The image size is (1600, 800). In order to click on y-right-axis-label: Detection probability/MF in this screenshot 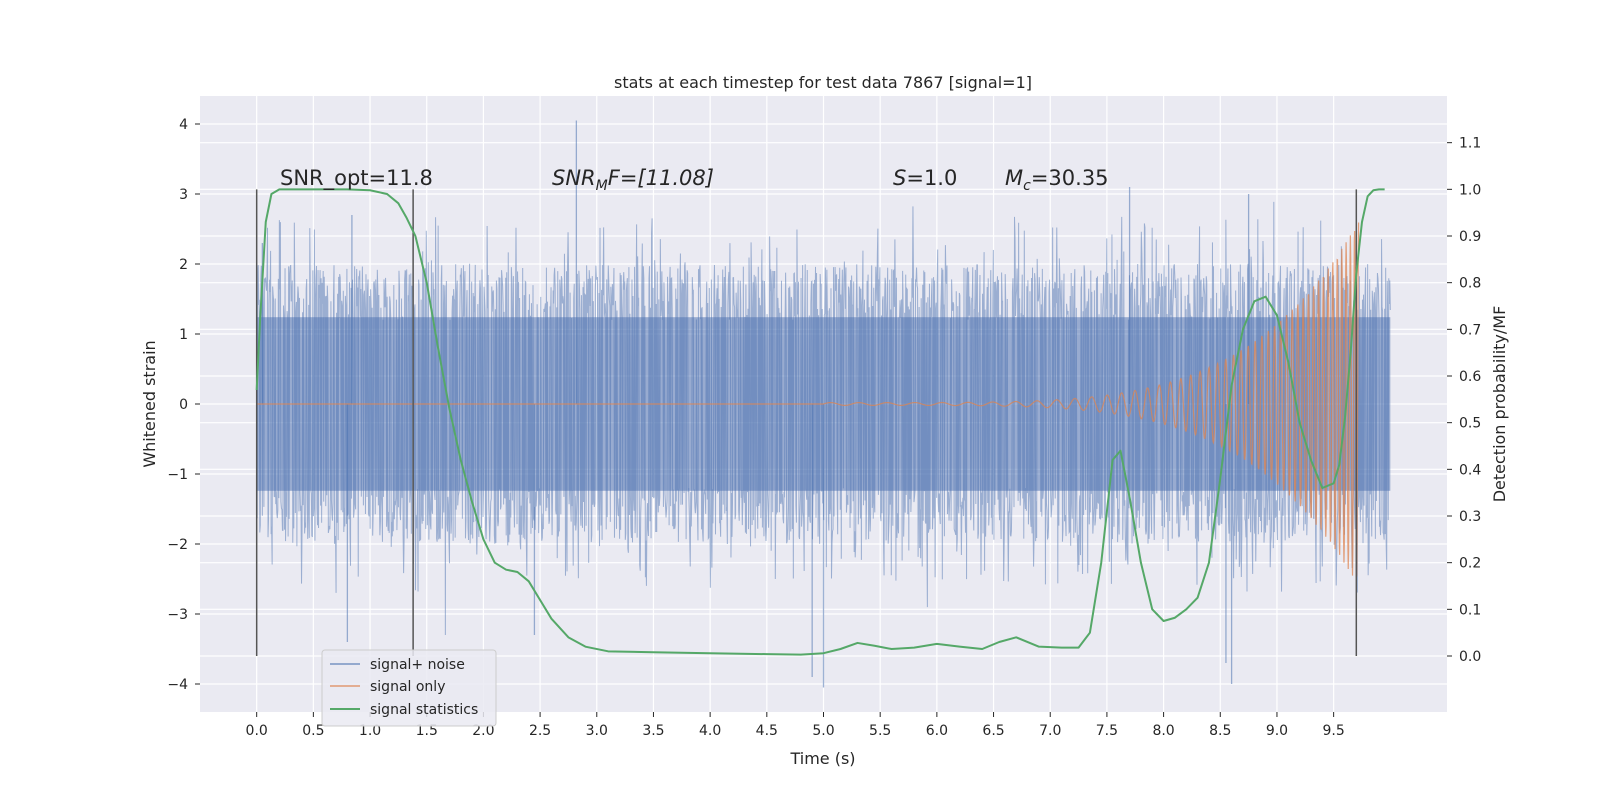, I will do `click(1499, 404)`.